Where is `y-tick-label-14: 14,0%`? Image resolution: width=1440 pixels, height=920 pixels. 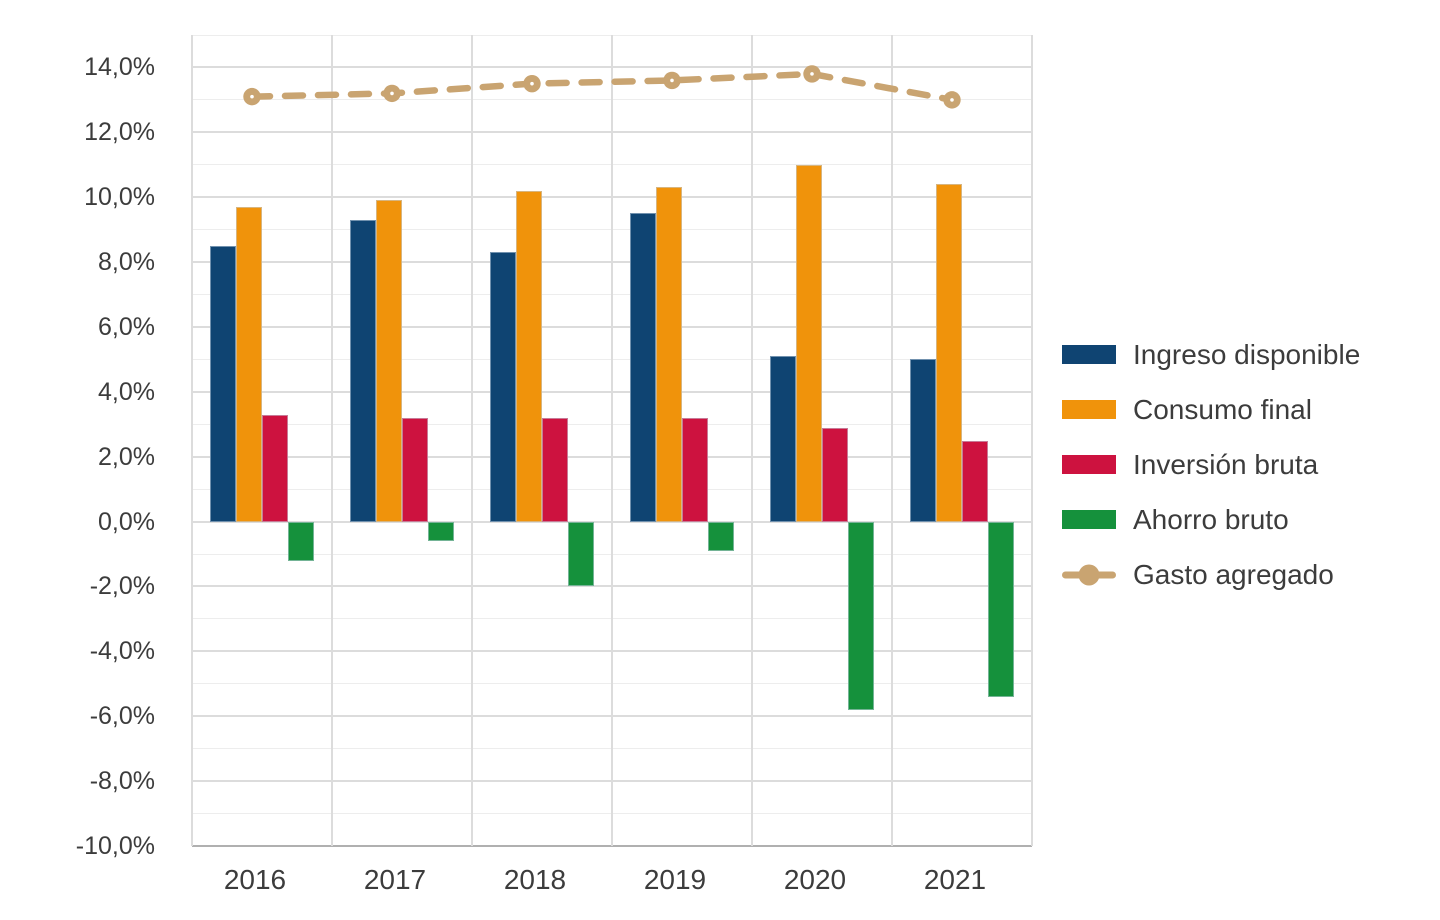
y-tick-label-14: 14,0% is located at coordinates (119, 67).